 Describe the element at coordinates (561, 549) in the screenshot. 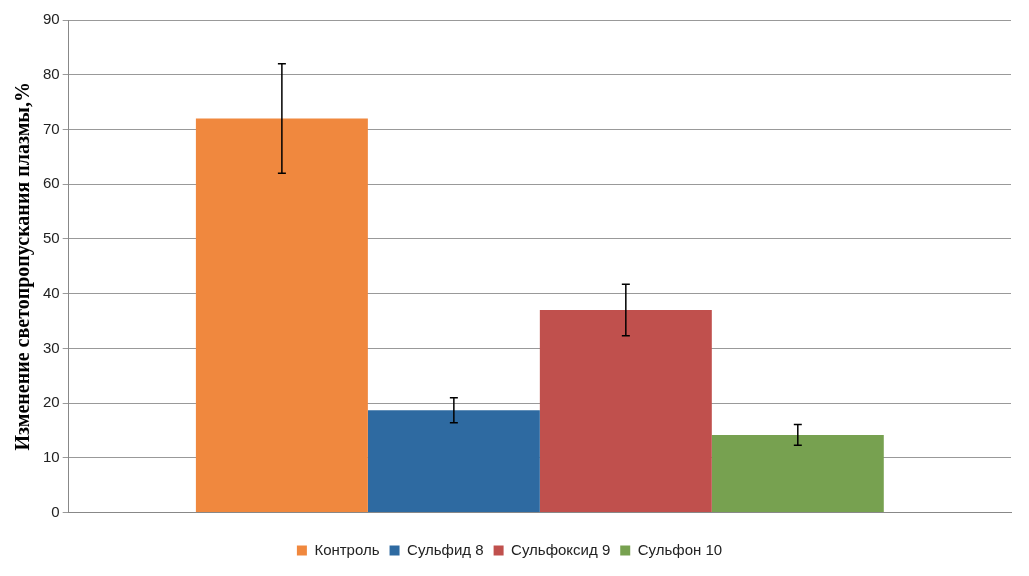

I see `legend-label: Сульфоксид 9` at that location.